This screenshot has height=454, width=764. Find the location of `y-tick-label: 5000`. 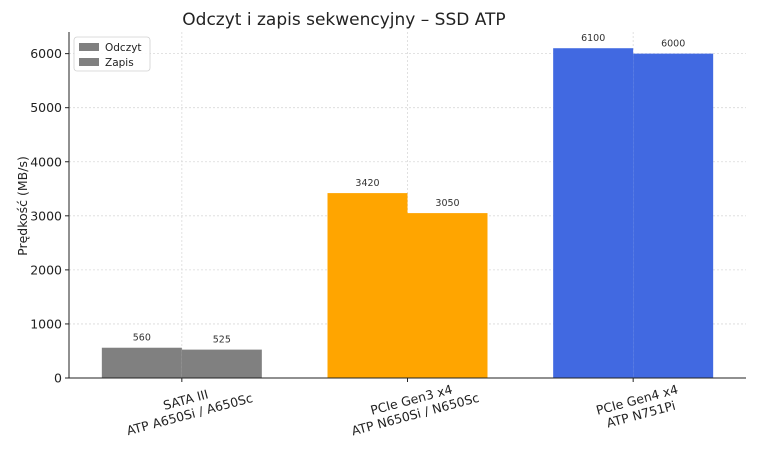

y-tick-label: 5000 is located at coordinates (46, 107).